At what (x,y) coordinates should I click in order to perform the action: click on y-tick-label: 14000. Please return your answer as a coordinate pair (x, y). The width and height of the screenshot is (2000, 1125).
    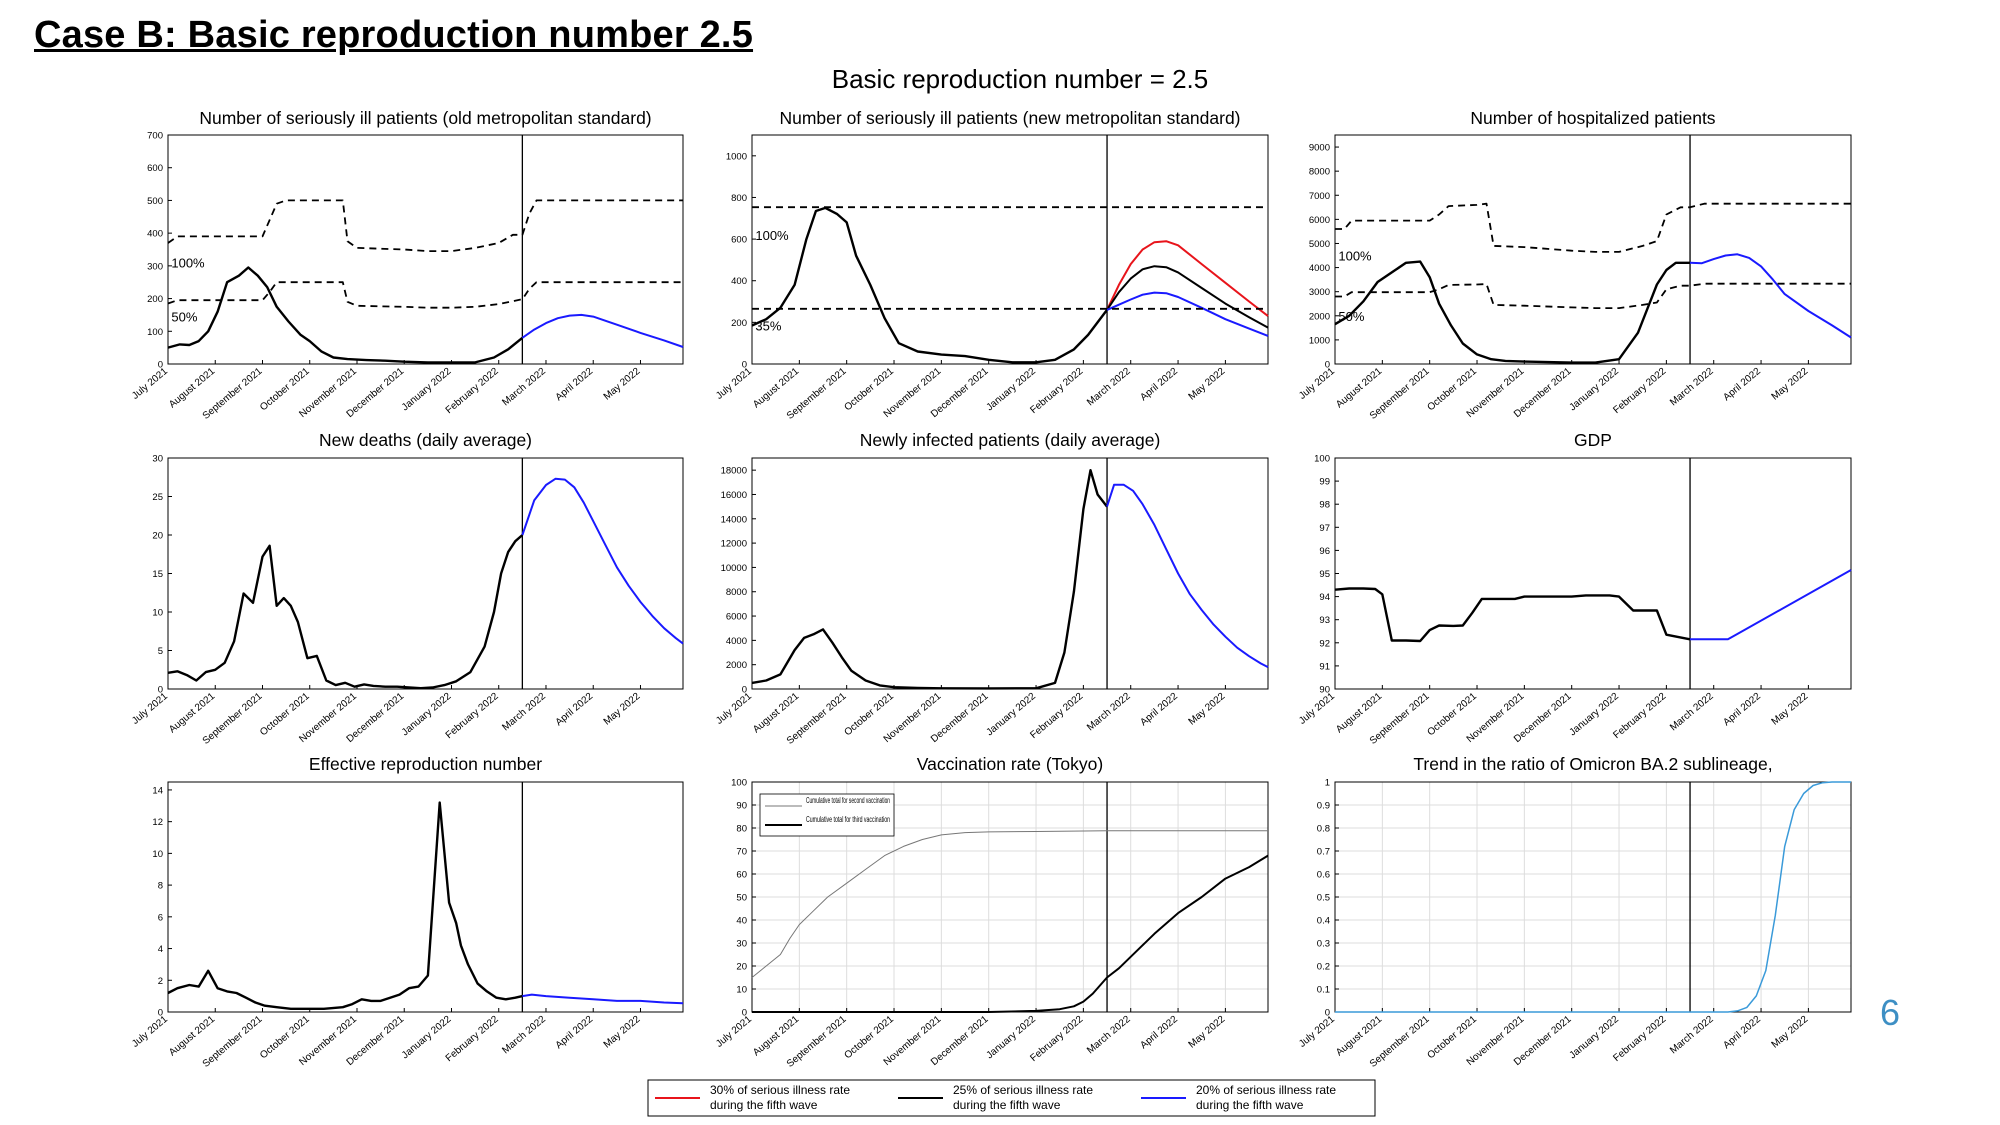
    Looking at the image, I should click on (734, 519).